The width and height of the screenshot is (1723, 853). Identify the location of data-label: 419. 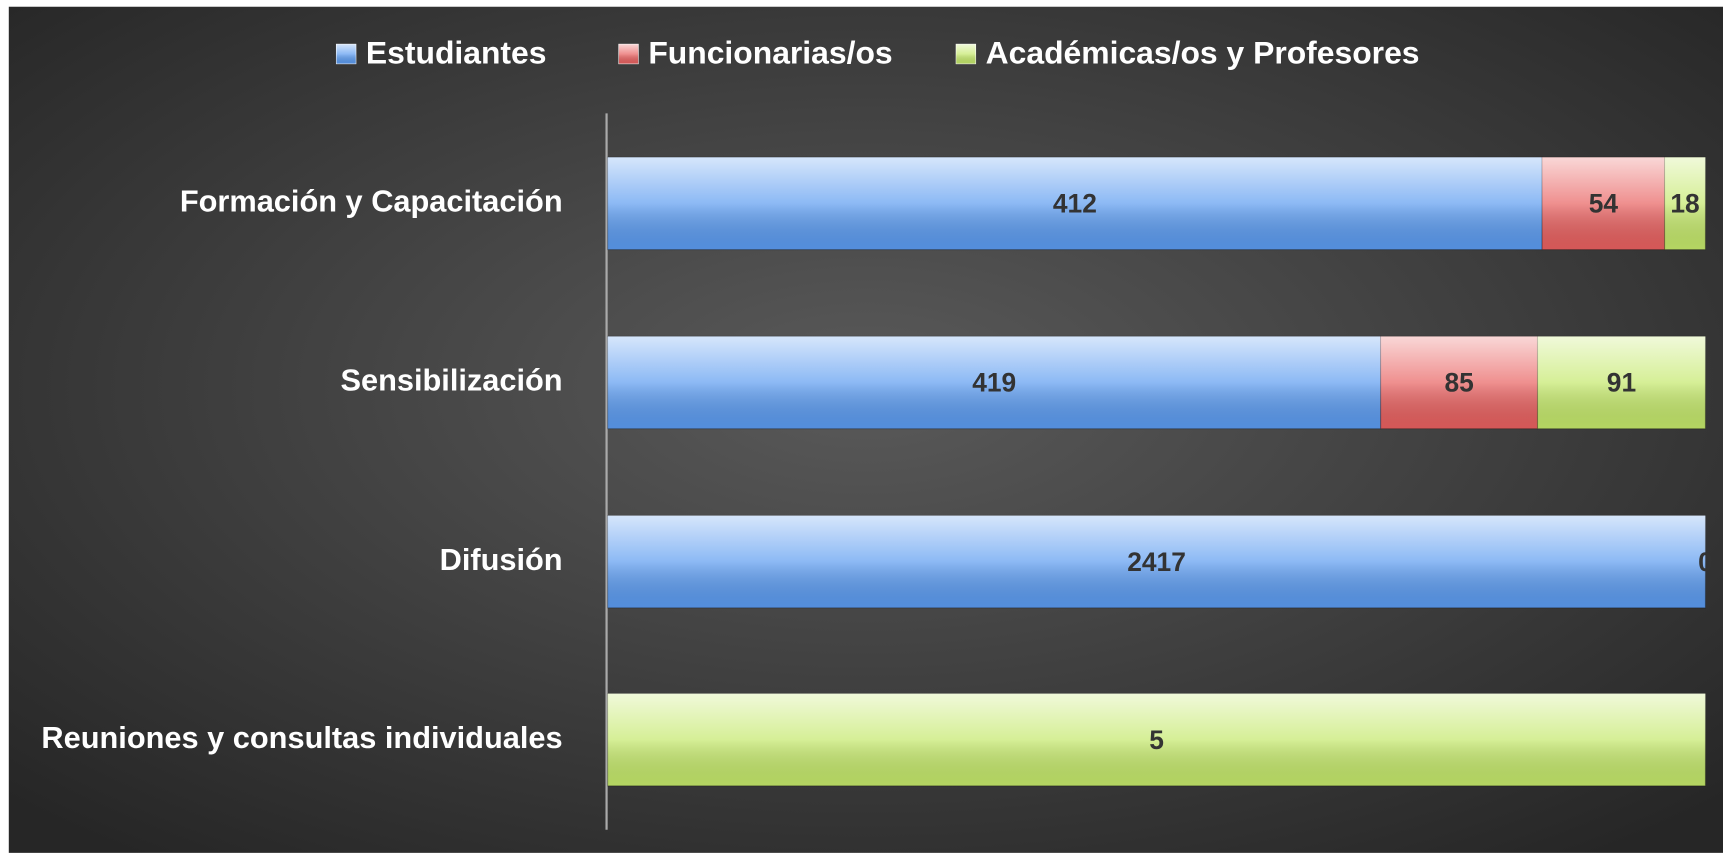
(994, 383).